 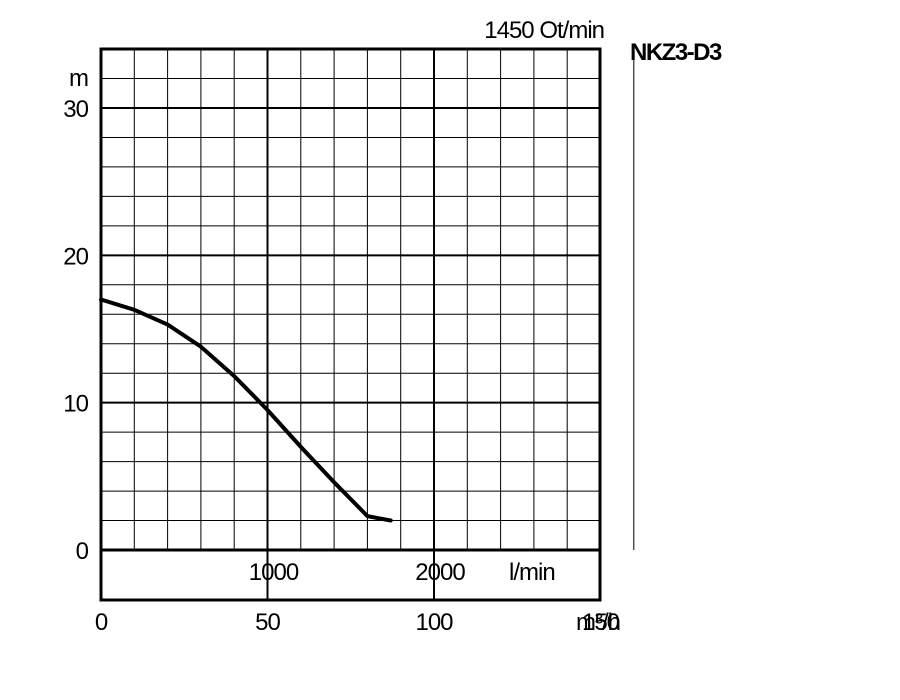 What do you see at coordinates (101, 622) in the screenshot?
I see `x-tick-label: 0` at bounding box center [101, 622].